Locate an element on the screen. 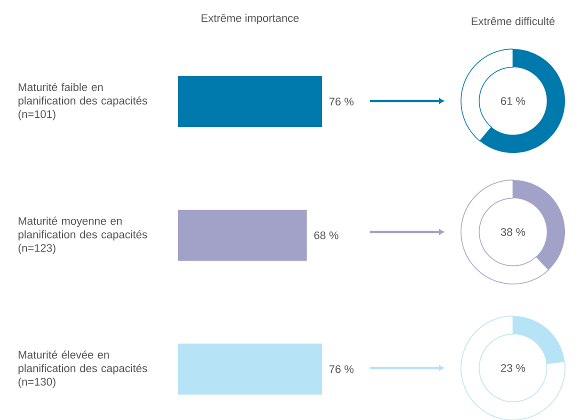  chart-title: Extrême difficulté is located at coordinates (513, 20).